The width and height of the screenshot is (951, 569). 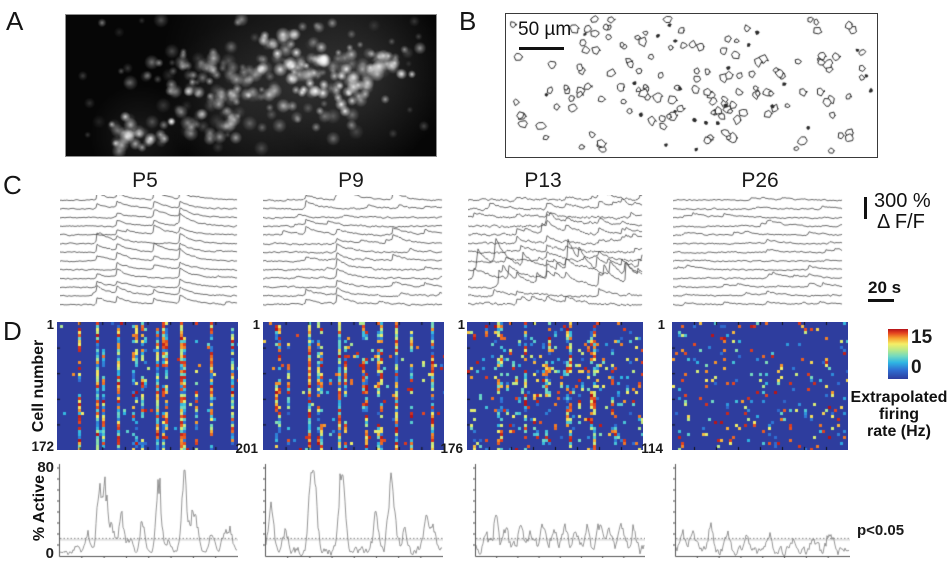 What do you see at coordinates (39, 508) in the screenshot?
I see `active-axis-label: % Active` at bounding box center [39, 508].